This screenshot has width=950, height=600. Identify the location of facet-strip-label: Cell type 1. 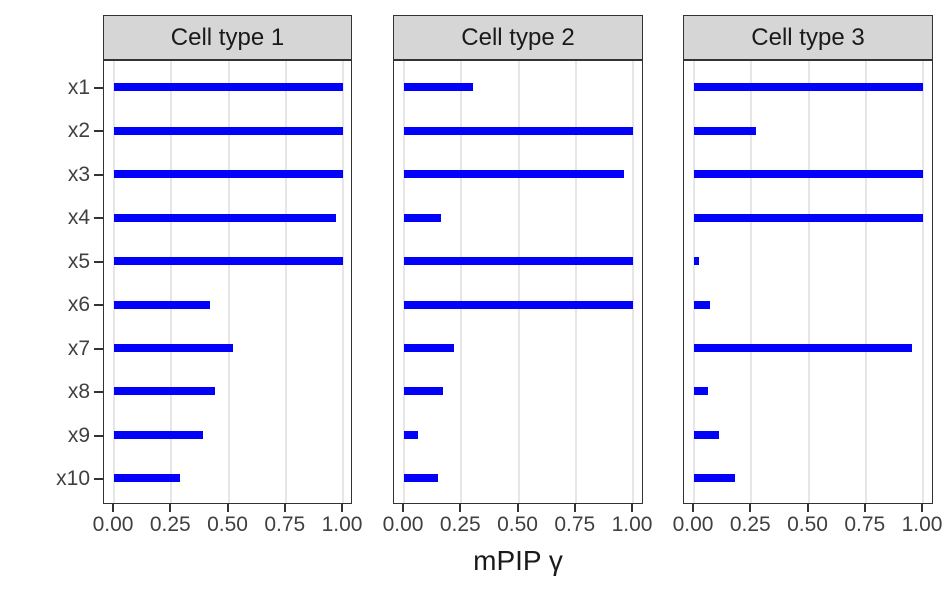
(227, 37).